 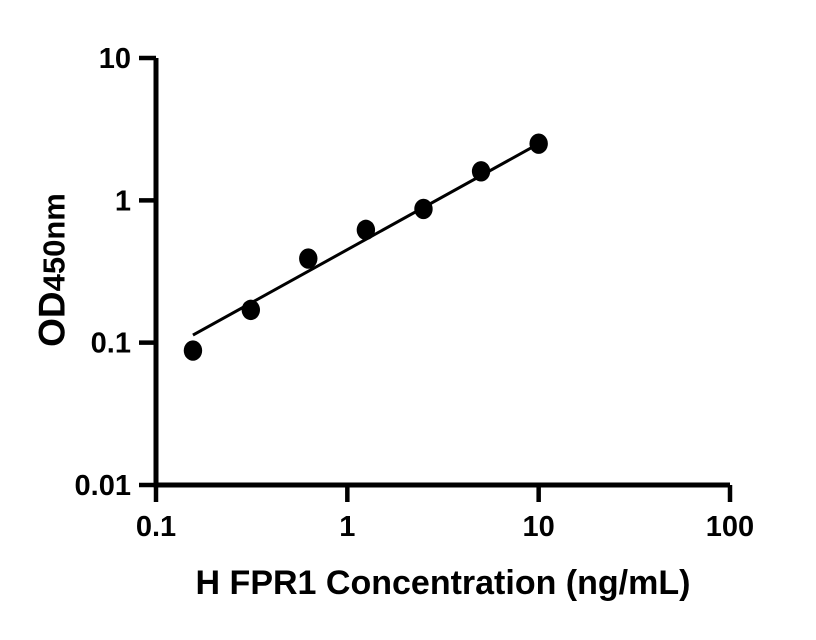 What do you see at coordinates (115, 59) in the screenshot?
I see `y-tick-label: 10` at bounding box center [115, 59].